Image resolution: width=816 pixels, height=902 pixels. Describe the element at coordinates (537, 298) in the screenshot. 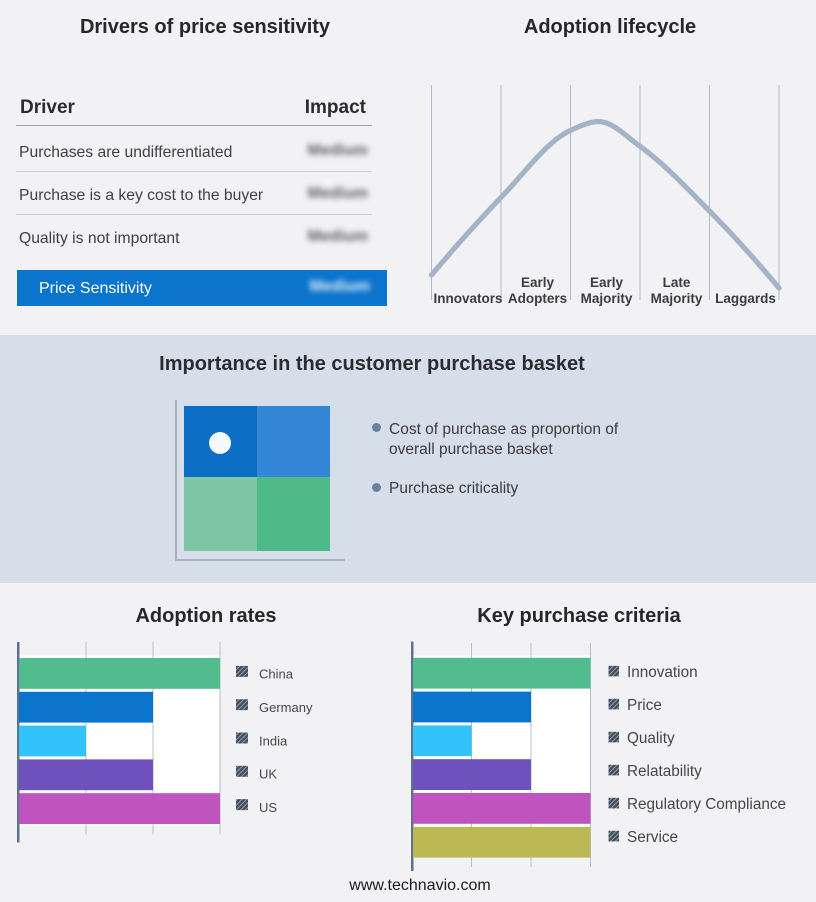

I see `svg-text: Adopters` at that location.